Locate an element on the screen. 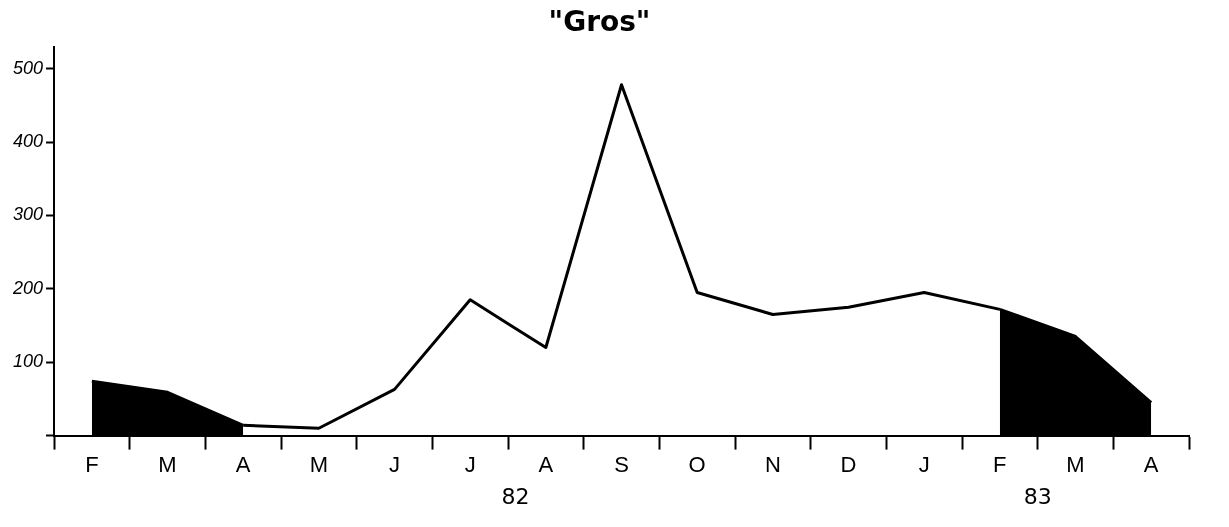 This screenshot has height=527, width=1229. y-tick-label: 300 is located at coordinates (28, 214).